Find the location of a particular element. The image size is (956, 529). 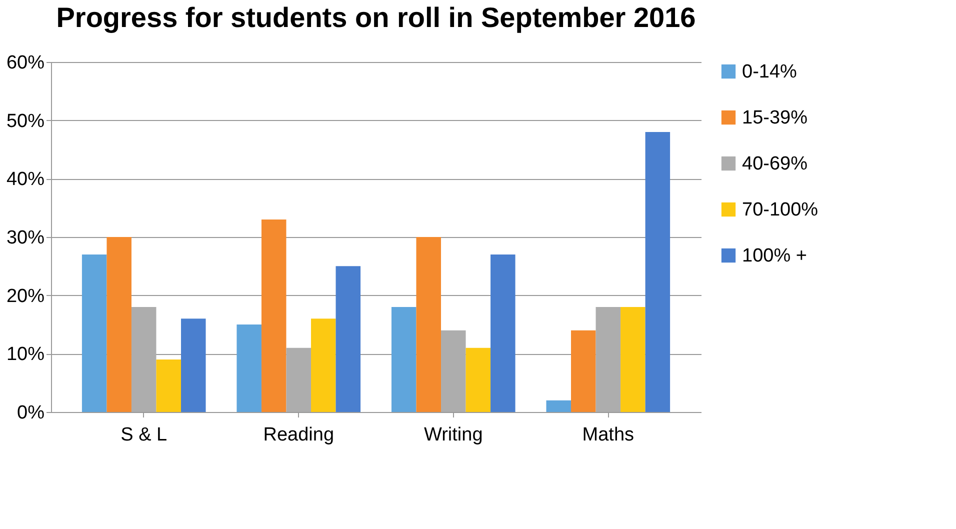

y-tick-label: 20% is located at coordinates (25, 296).